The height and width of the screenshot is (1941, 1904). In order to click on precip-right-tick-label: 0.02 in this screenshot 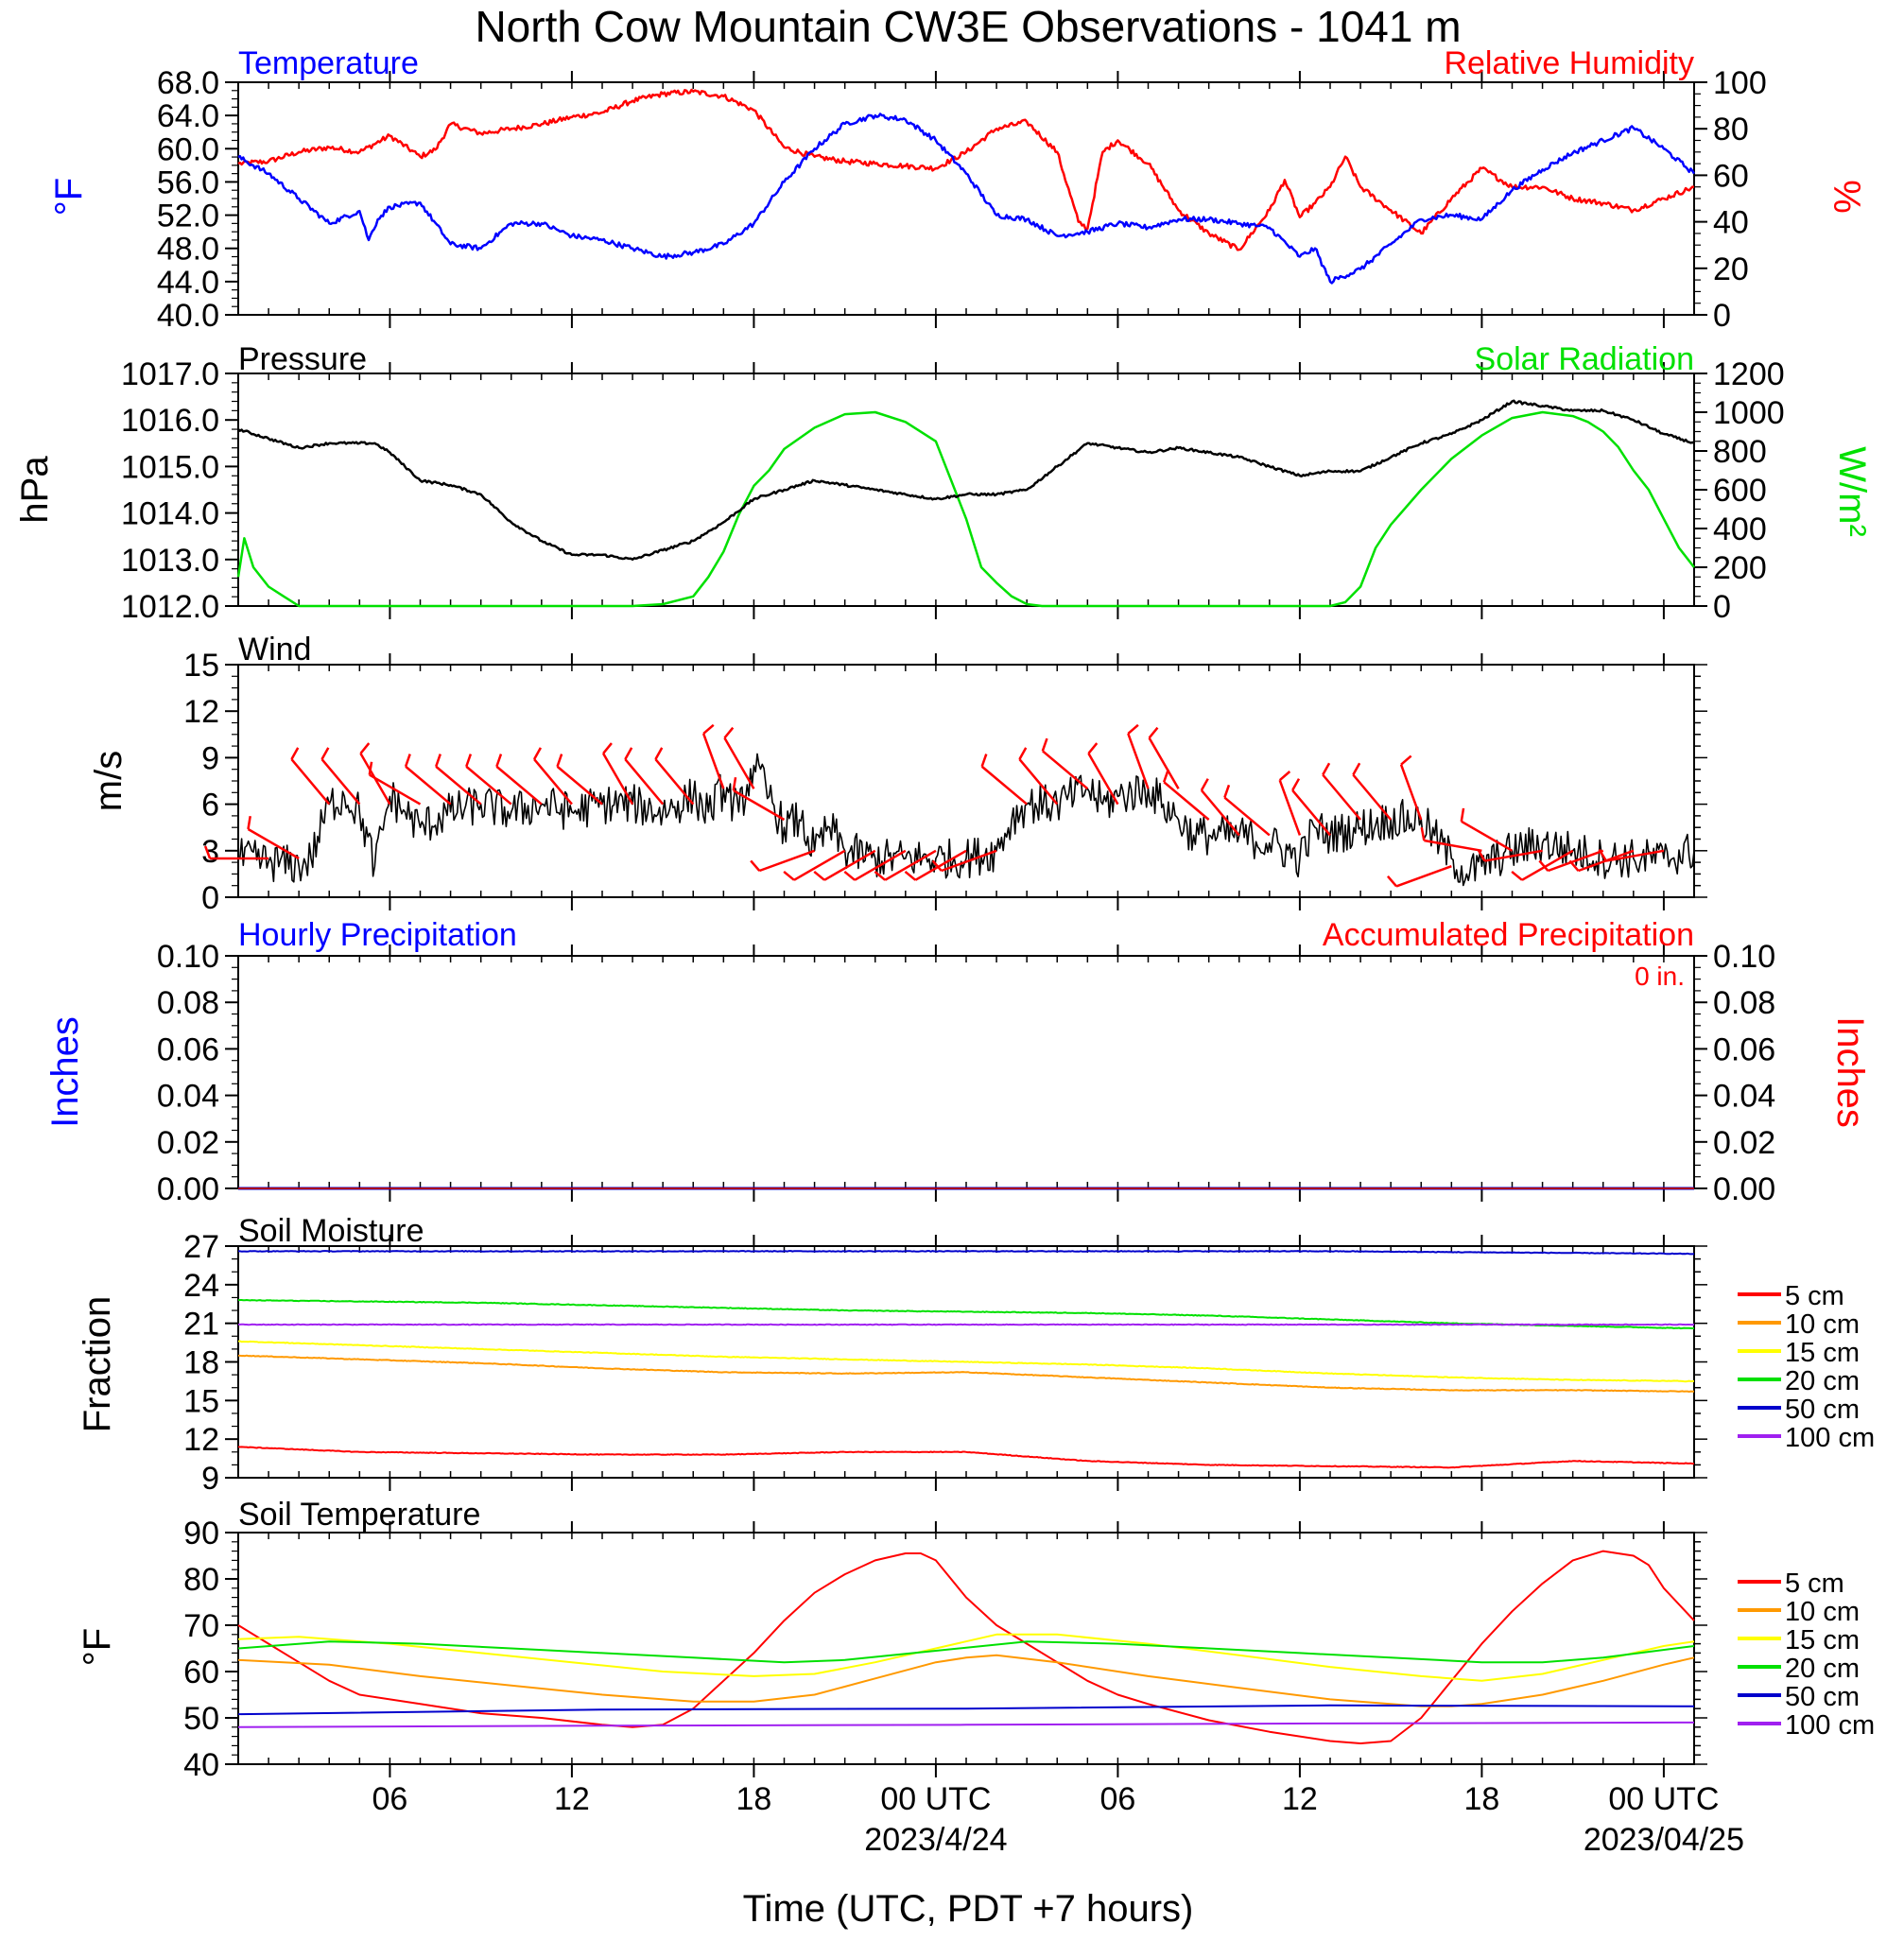, I will do `click(1744, 1143)`.